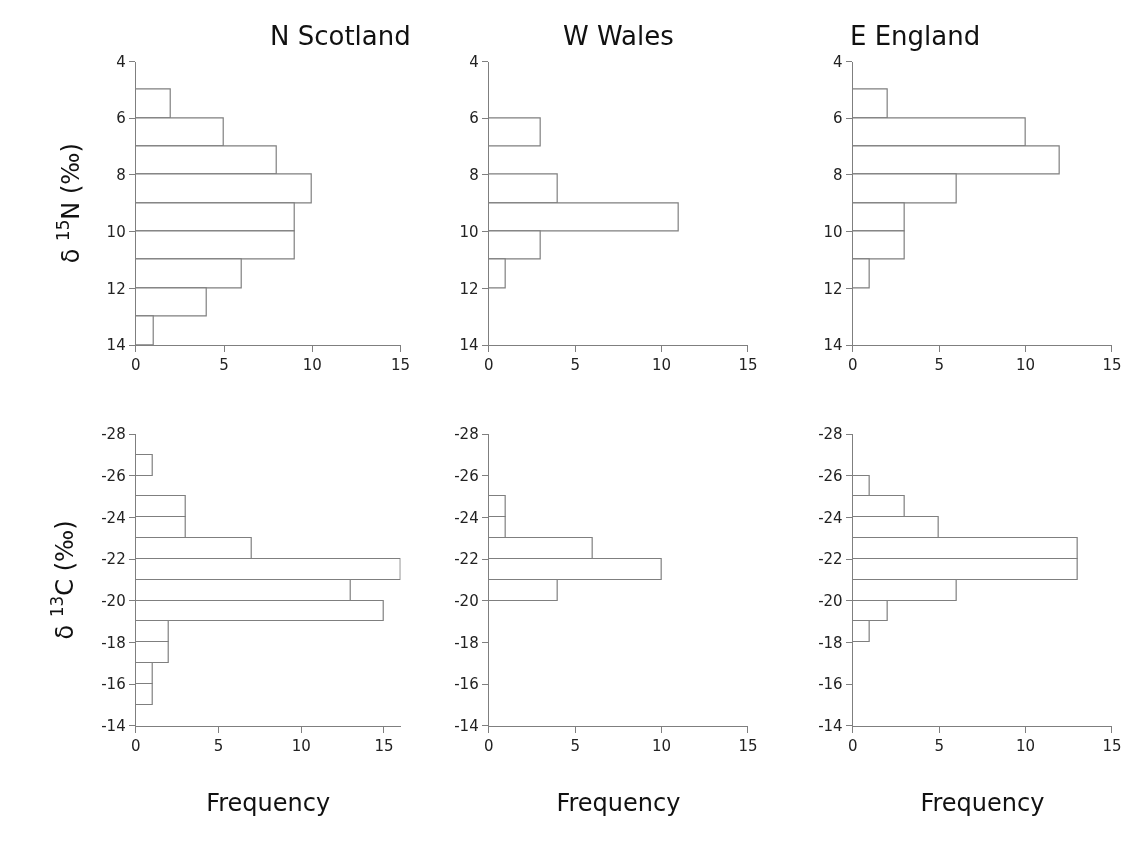 This screenshot has height=852, width=1145. What do you see at coordinates (340, 36) in the screenshot?
I see `chart-title: N Scotland` at bounding box center [340, 36].